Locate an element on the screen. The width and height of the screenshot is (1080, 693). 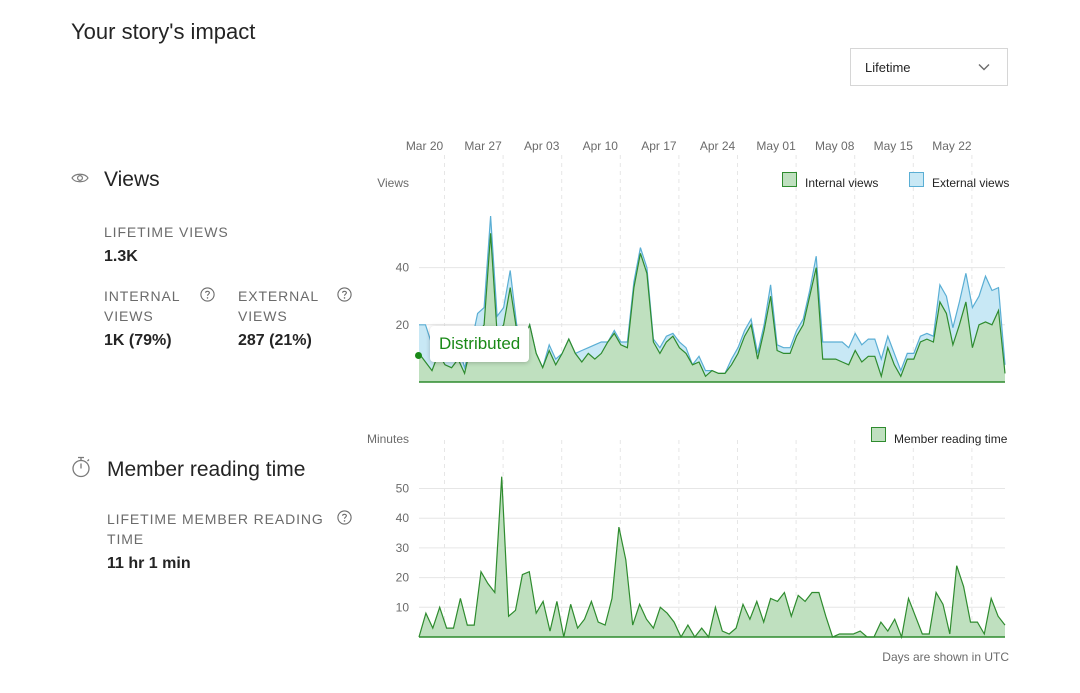
page-title: Your story's impact is located at coordinates (163, 31).